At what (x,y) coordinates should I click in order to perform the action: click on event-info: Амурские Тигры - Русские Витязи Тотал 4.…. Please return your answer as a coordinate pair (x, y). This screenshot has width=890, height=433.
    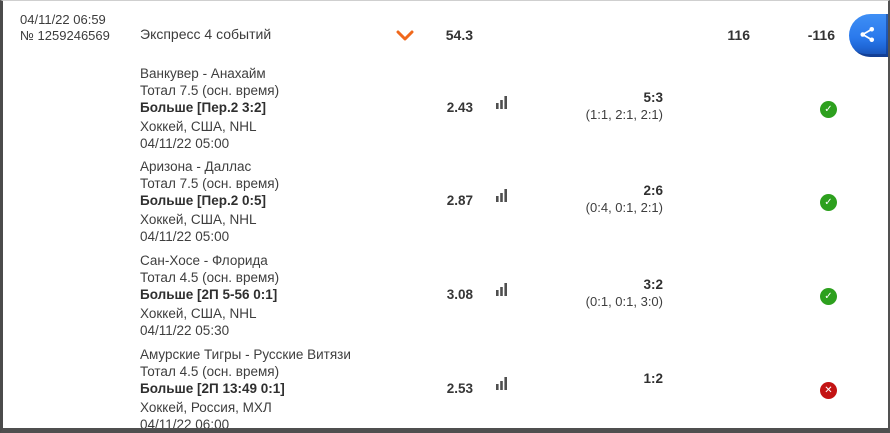
    Looking at the image, I should click on (290, 389).